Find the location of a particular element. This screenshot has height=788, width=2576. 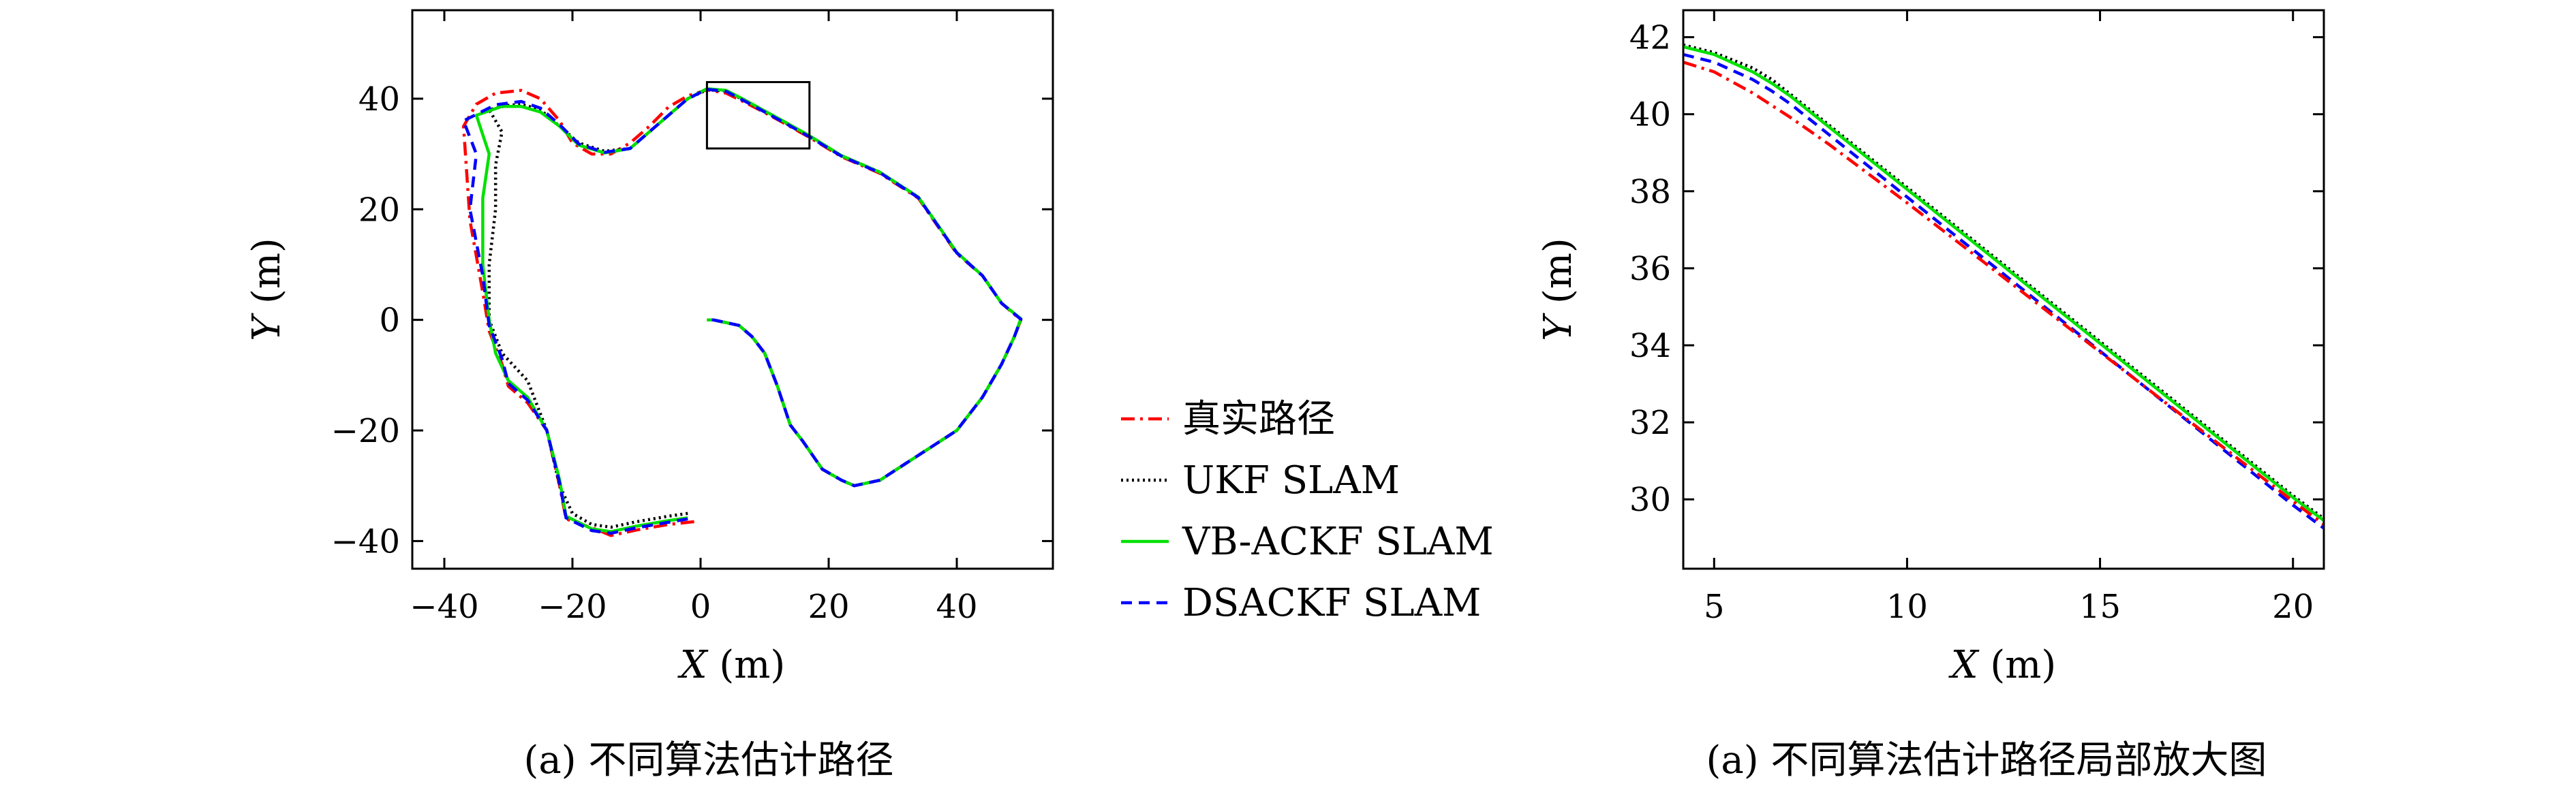

y-tick-label: 20 is located at coordinates (379, 210).